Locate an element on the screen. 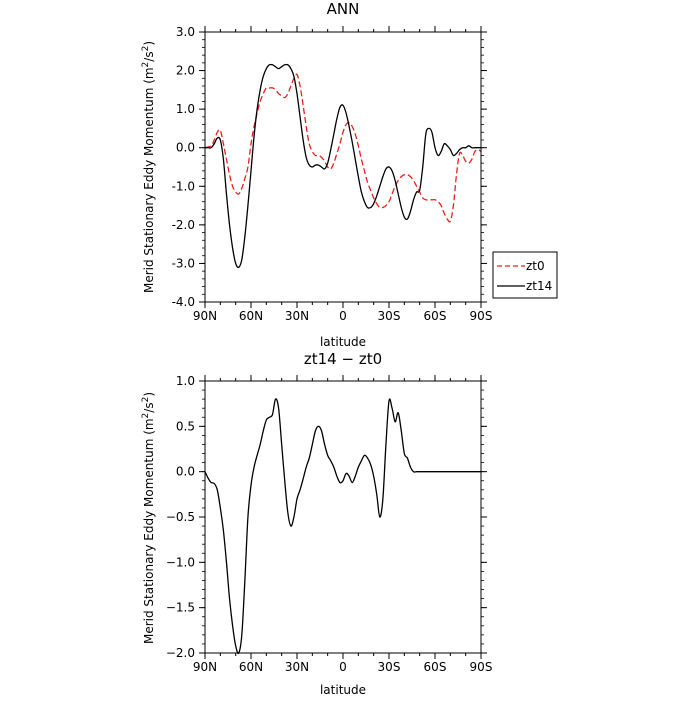 This screenshot has height=704, width=700. legend-label-zt0: zt0 is located at coordinates (535, 266).